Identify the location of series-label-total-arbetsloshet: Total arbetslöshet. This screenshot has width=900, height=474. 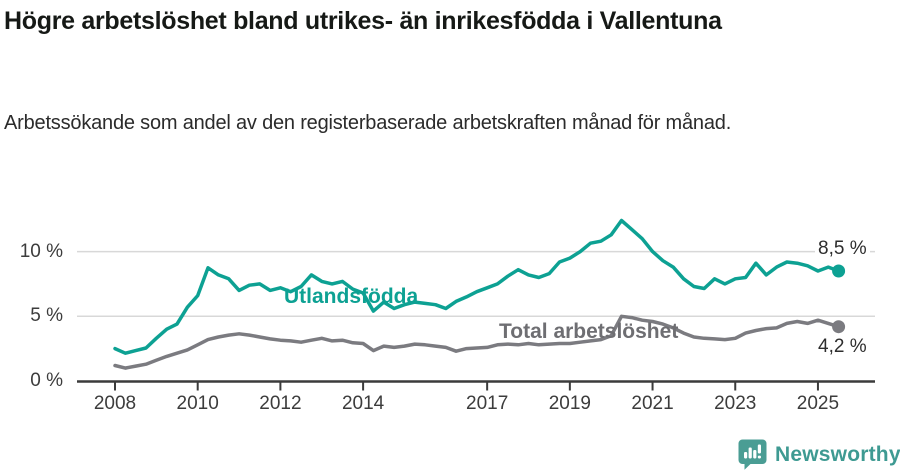
(589, 331).